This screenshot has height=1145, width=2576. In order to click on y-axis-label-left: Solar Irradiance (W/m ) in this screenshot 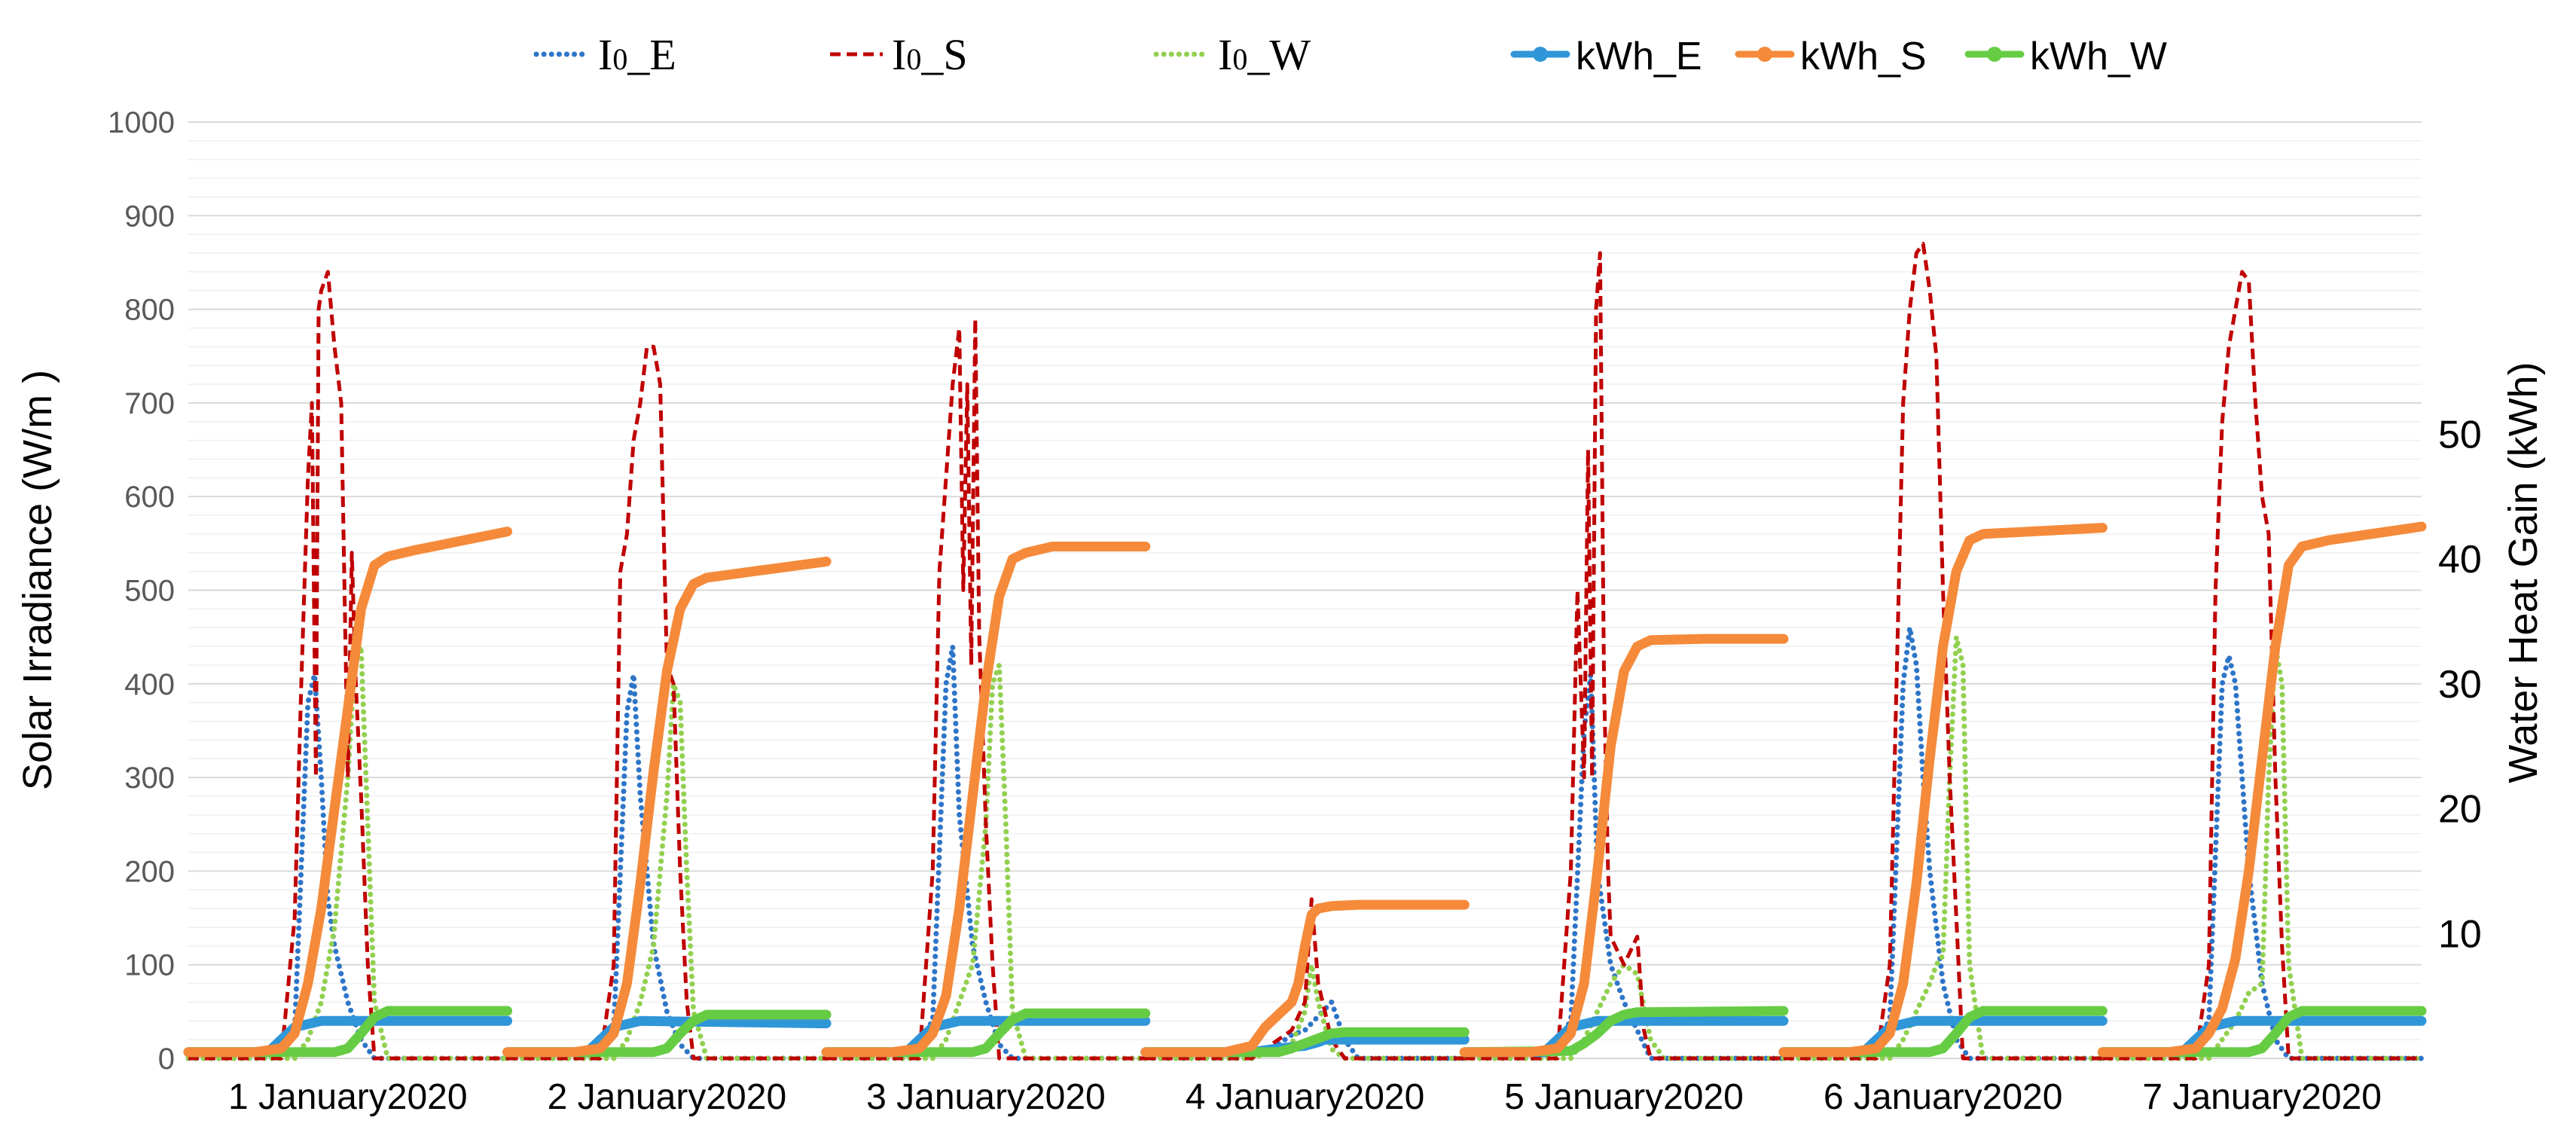, I will do `click(37, 580)`.